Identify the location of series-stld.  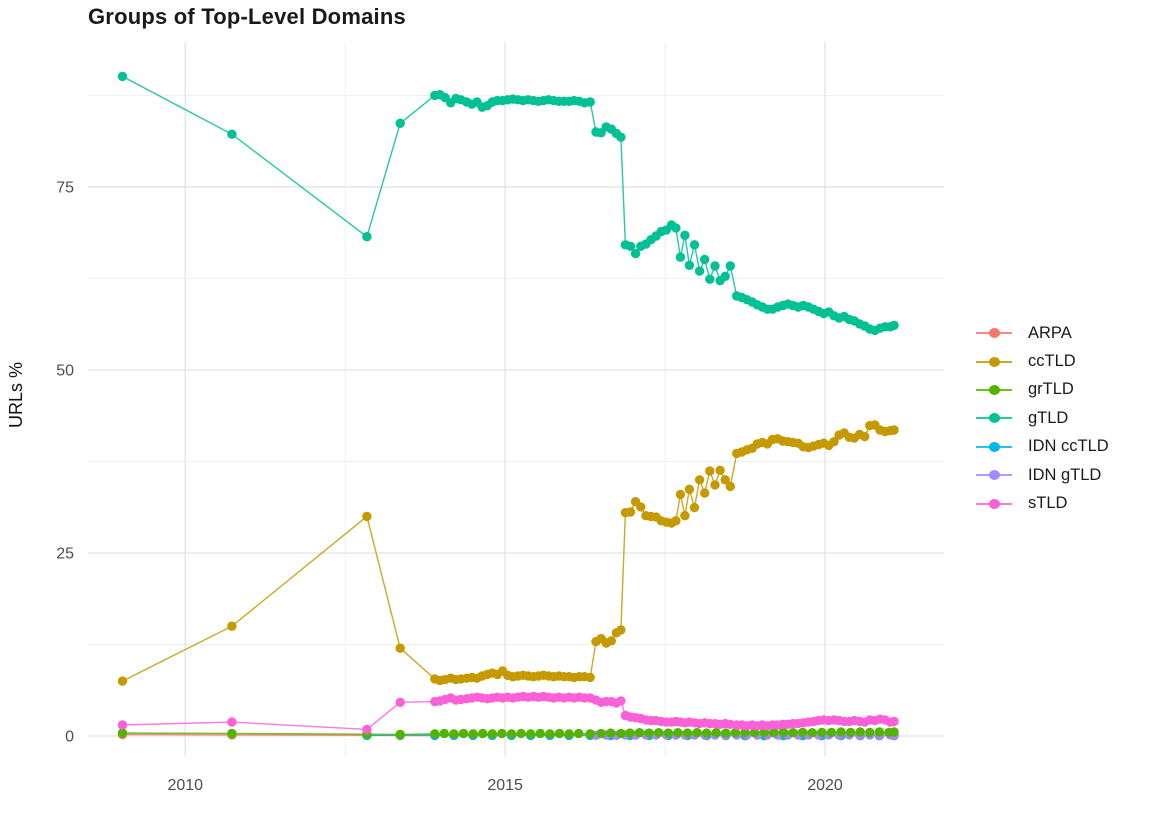
(508, 713).